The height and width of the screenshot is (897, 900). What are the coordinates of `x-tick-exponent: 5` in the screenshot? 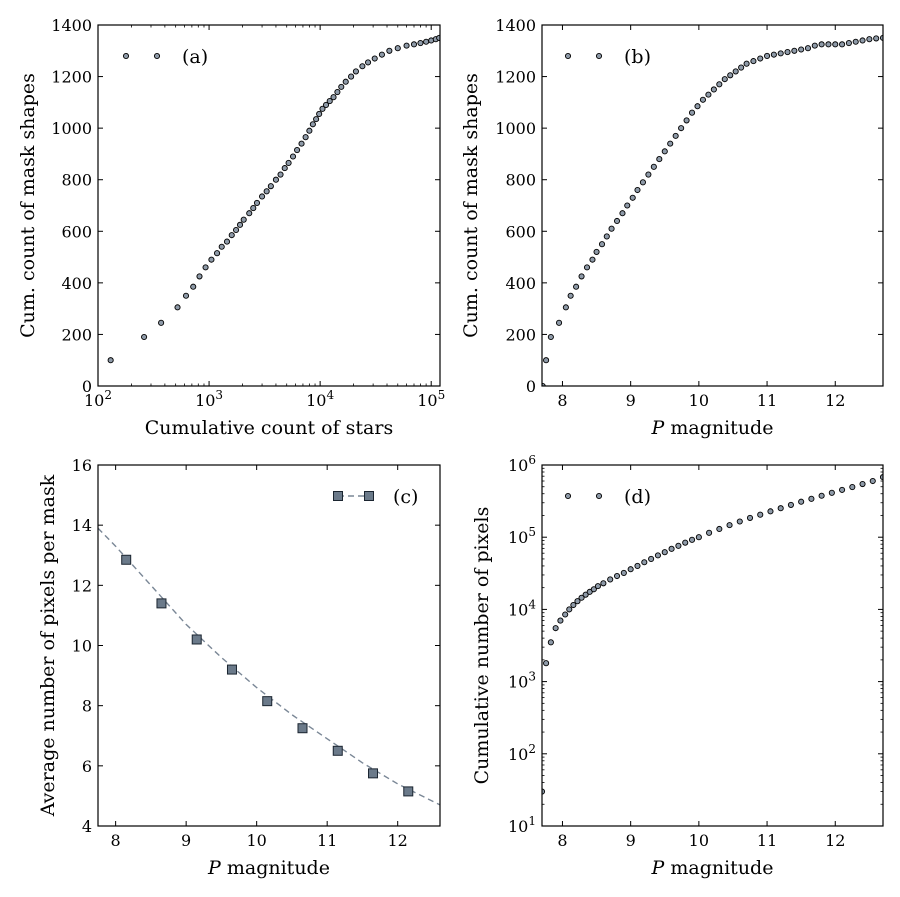 It's located at (442, 395).